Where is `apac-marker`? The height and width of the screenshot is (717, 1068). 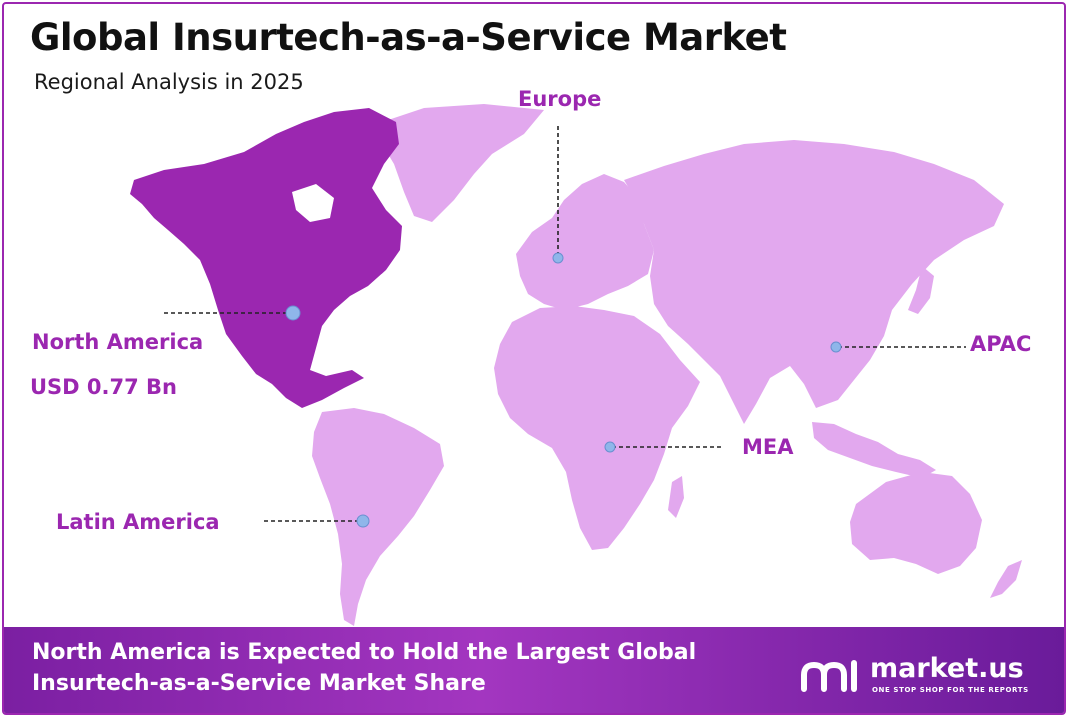 apac-marker is located at coordinates (836, 347).